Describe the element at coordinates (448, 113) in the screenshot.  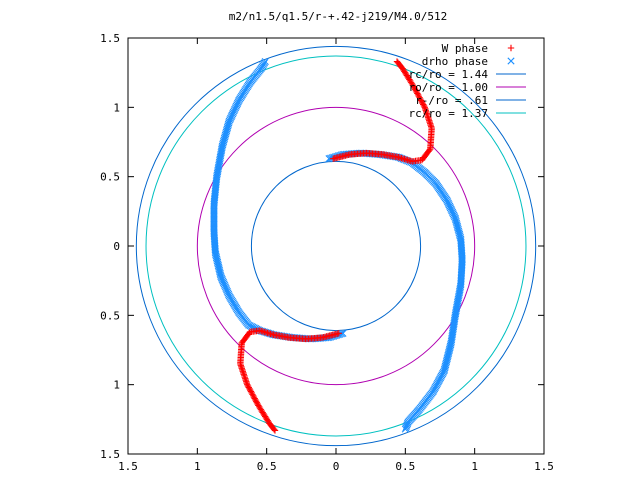
I see `legend-rc2_circle-label: rc/ro = 1.37` at that location.